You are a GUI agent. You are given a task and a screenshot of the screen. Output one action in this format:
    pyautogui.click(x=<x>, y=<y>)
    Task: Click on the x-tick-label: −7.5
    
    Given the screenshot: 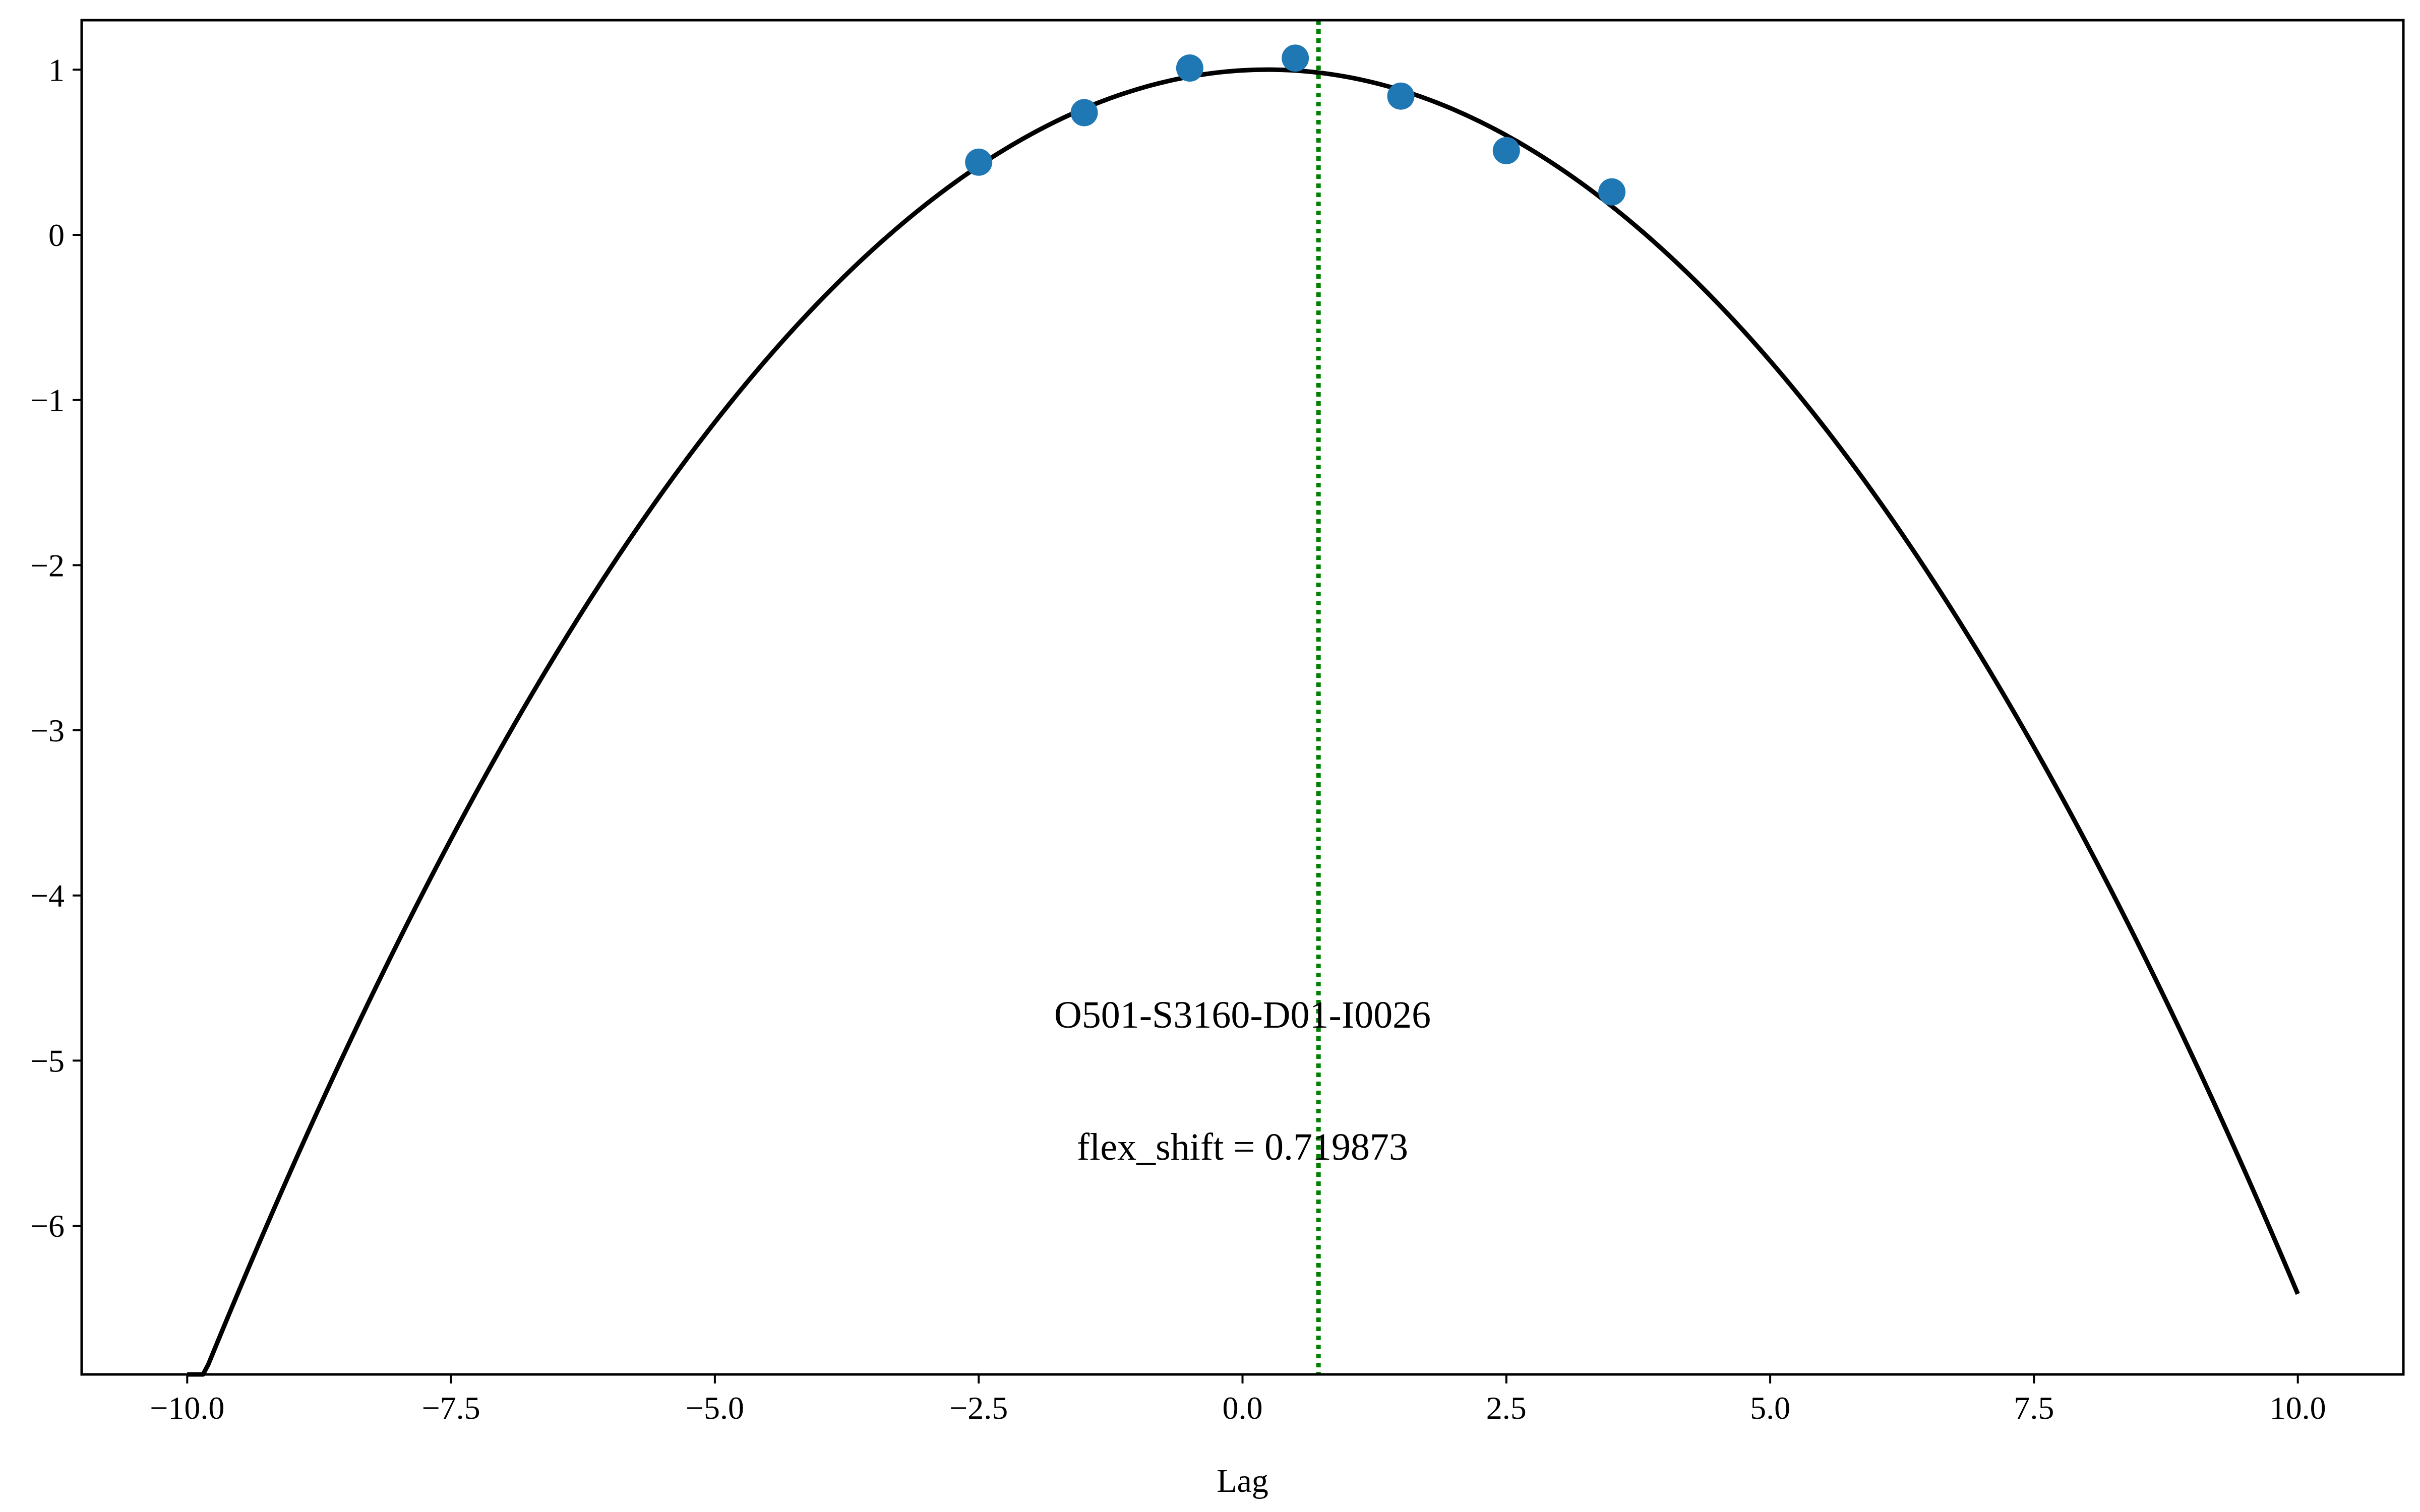 What is the action you would take?
    pyautogui.click(x=451, y=1408)
    